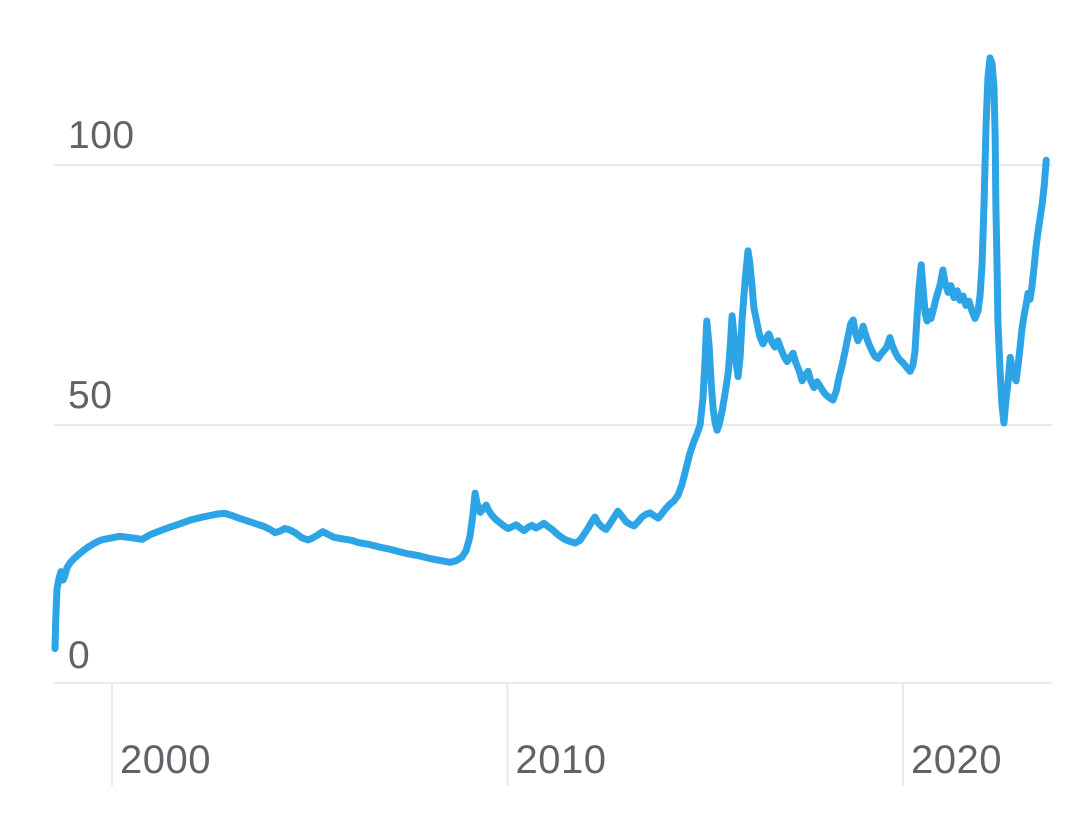  I want to click on y-axis-label: 100, so click(101, 135).